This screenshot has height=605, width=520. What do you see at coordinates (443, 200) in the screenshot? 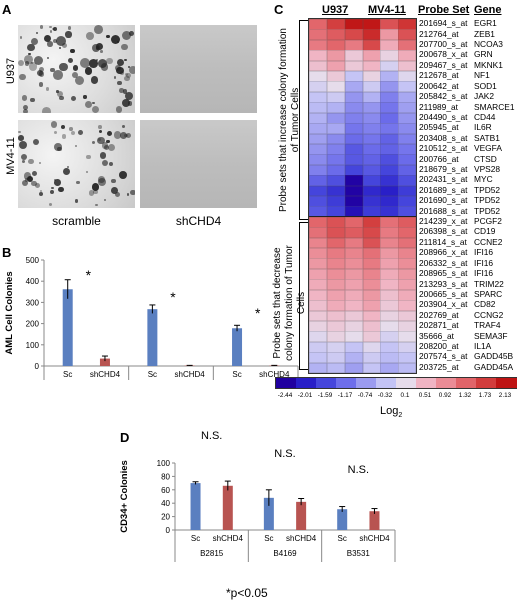
I see `probe-set-label: 201690_s_at` at bounding box center [443, 200].